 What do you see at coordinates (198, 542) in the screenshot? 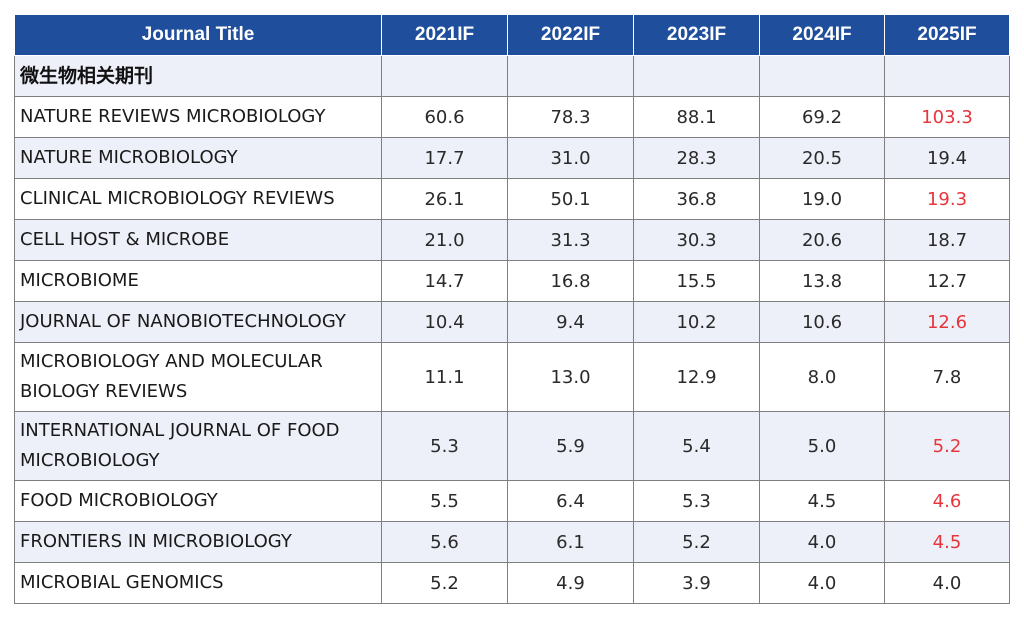
I see `journal-title: FRONTIERS IN MICROBIOLOGY` at bounding box center [198, 542].